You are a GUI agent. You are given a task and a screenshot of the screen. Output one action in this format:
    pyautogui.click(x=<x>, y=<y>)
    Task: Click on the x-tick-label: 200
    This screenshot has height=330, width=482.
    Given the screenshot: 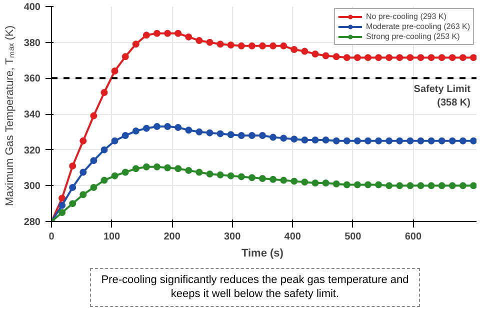 What is the action you would take?
    pyautogui.click(x=172, y=237)
    